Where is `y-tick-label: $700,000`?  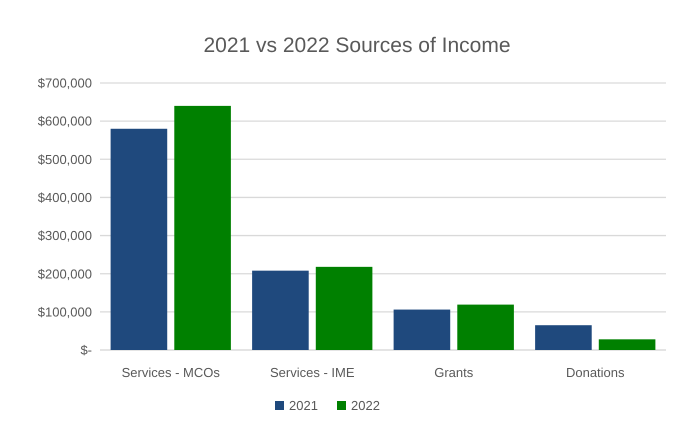 y-tick-label: $700,000 is located at coordinates (65, 83).